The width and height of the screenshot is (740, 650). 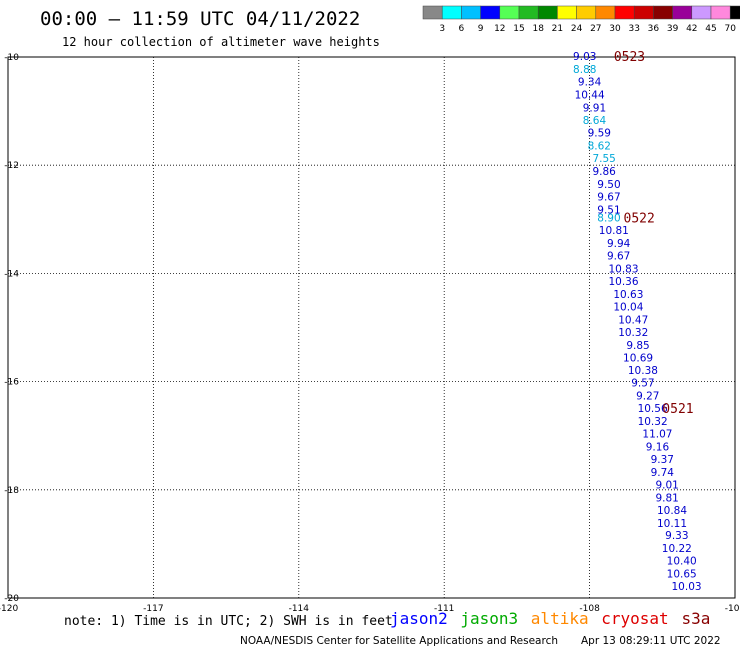 What do you see at coordinates (489, 618) in the screenshot?
I see `satellite-name: jason3` at bounding box center [489, 618].